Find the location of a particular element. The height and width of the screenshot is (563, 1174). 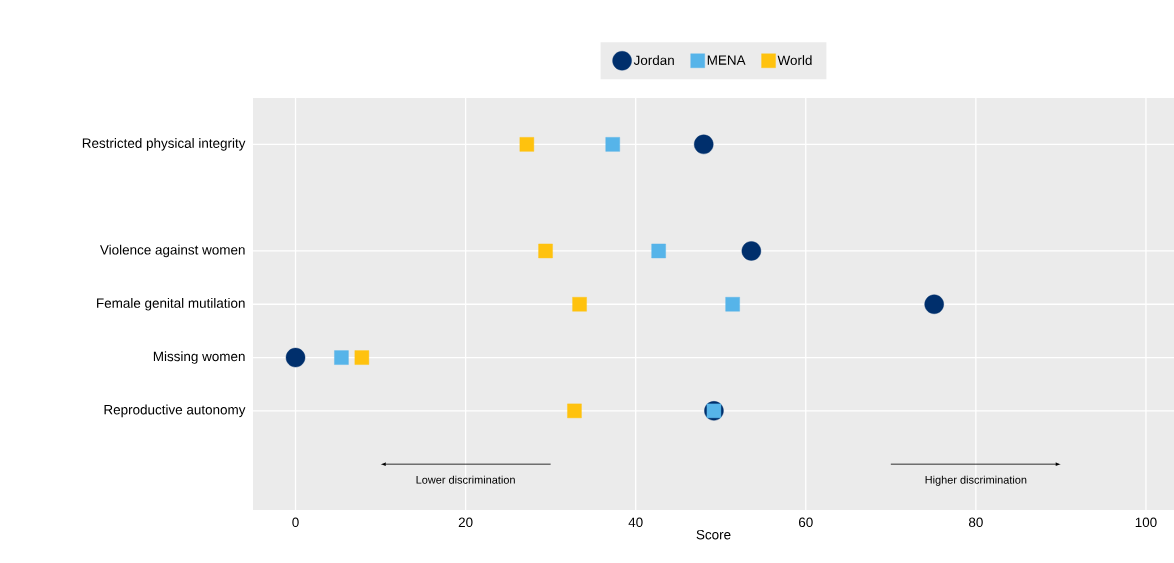

x-tick-label: 20 is located at coordinates (465, 522).